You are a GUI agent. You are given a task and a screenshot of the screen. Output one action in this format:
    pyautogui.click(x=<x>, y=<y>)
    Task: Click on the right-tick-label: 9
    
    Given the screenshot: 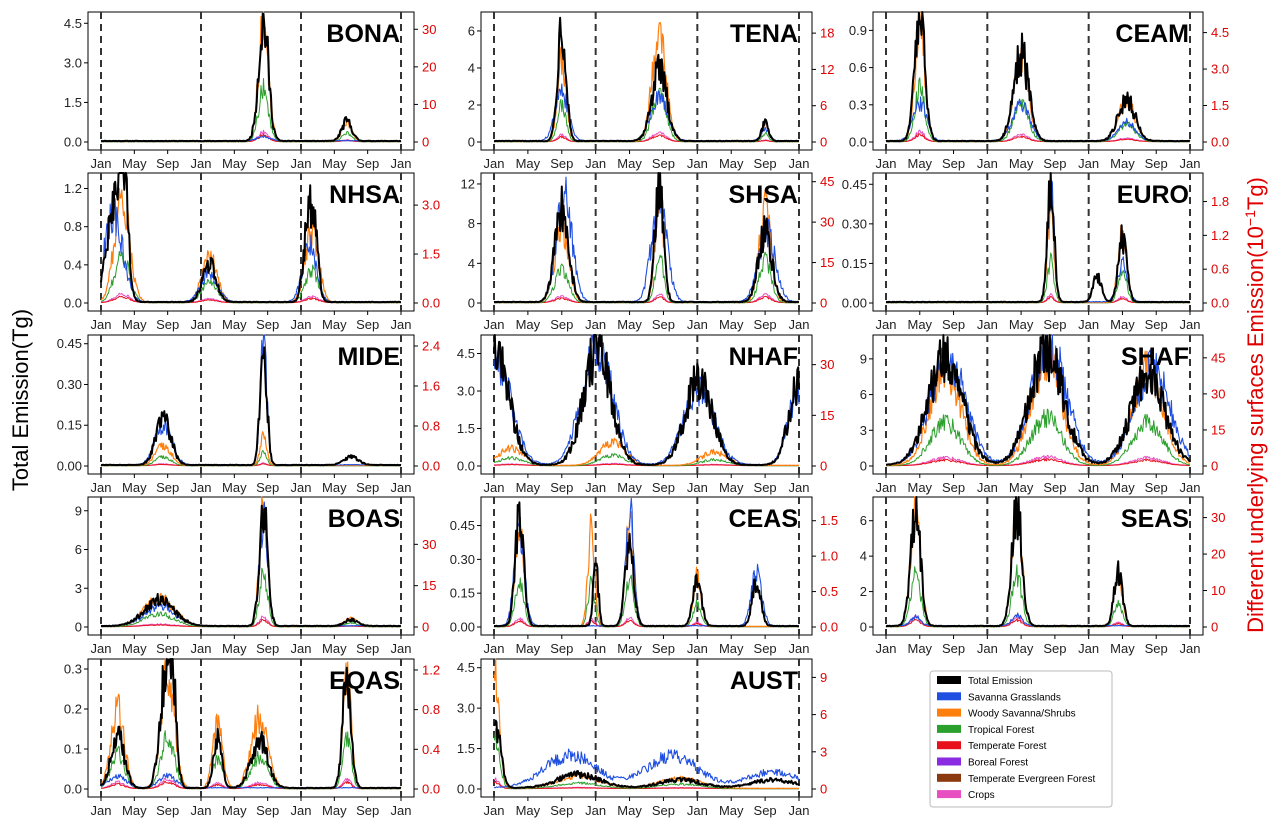 What is the action you would take?
    pyautogui.click(x=823, y=677)
    